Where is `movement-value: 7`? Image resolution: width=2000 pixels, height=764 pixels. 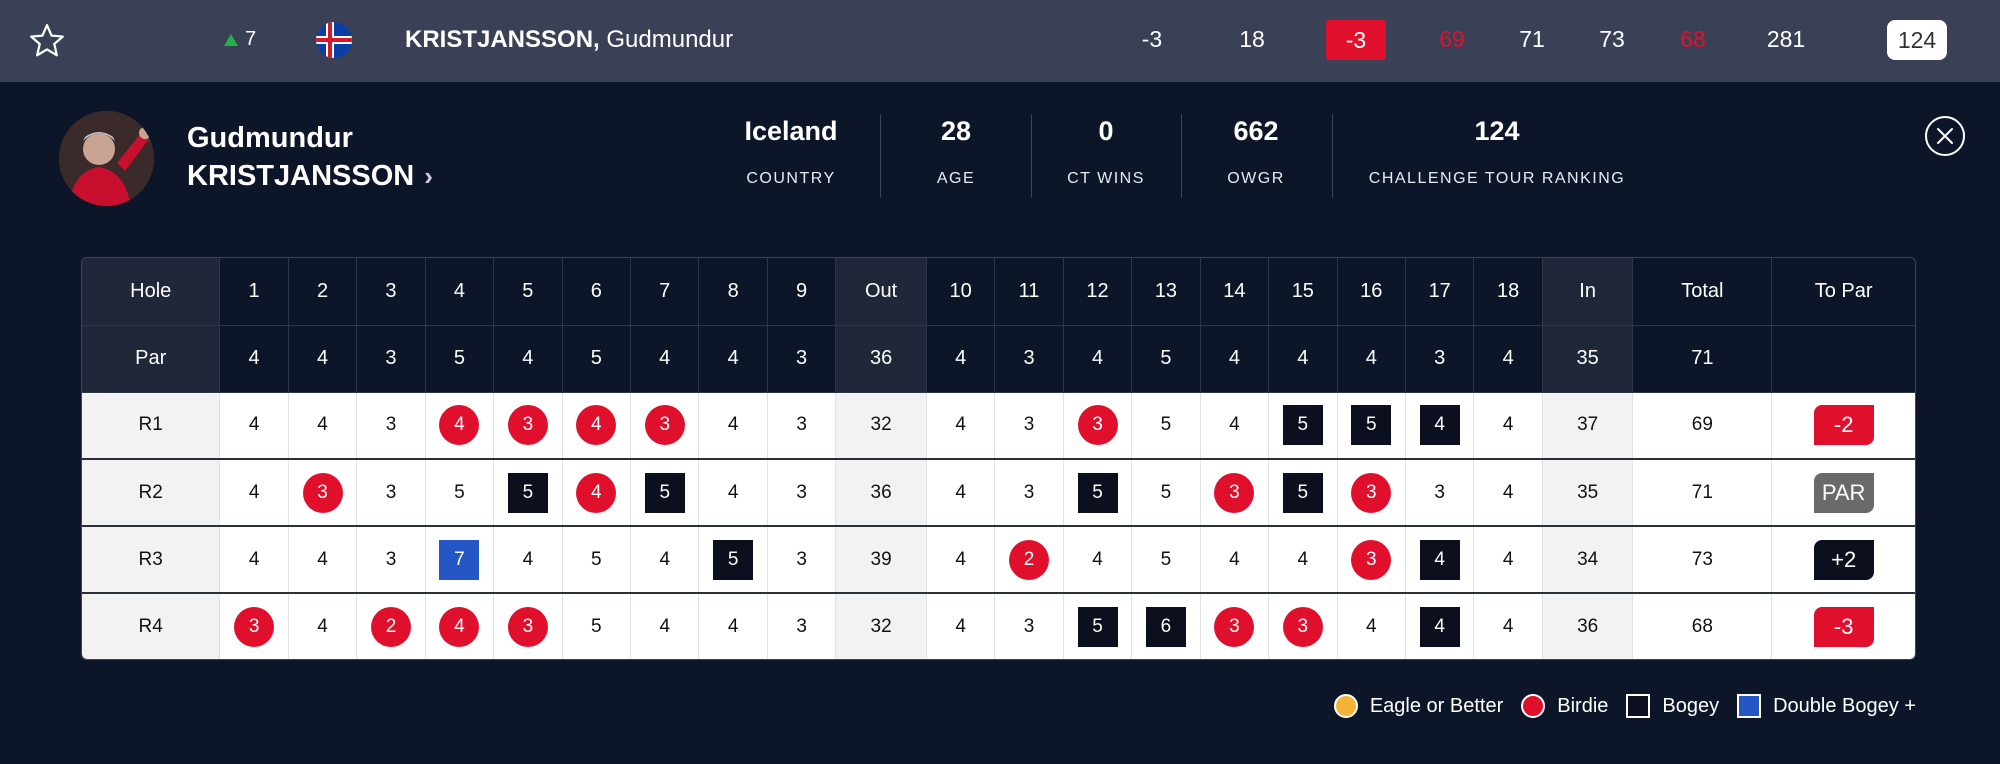 movement-value: 7 is located at coordinates (251, 39).